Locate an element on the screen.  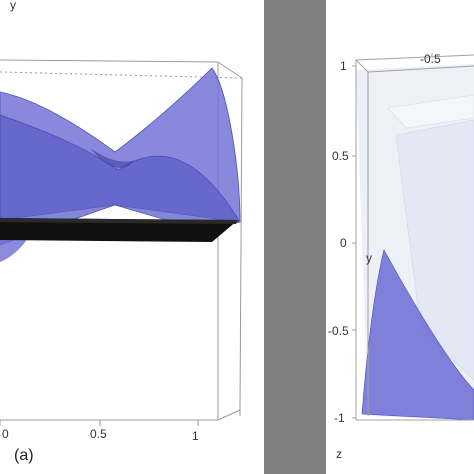
y-axis-ticks-b is located at coordinates (392, 236).